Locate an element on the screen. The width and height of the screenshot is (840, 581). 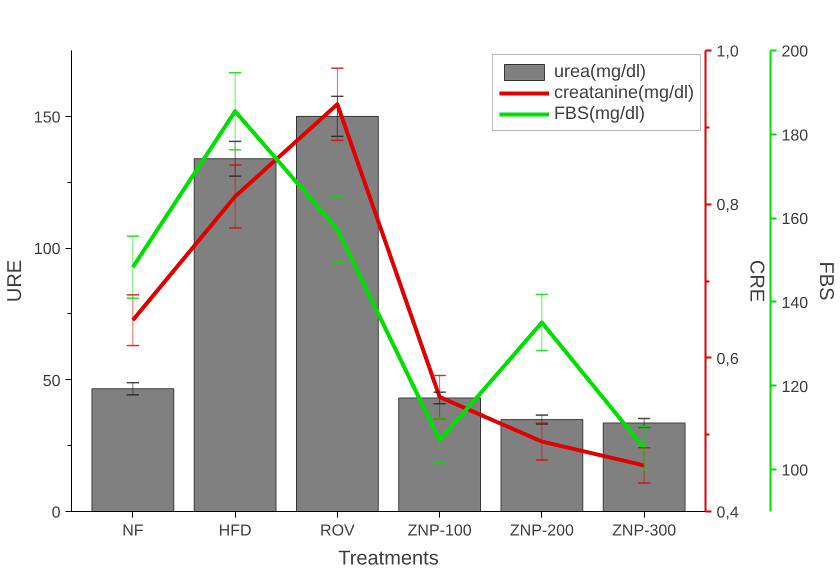
y-tick-label: 50 is located at coordinates (51, 381).